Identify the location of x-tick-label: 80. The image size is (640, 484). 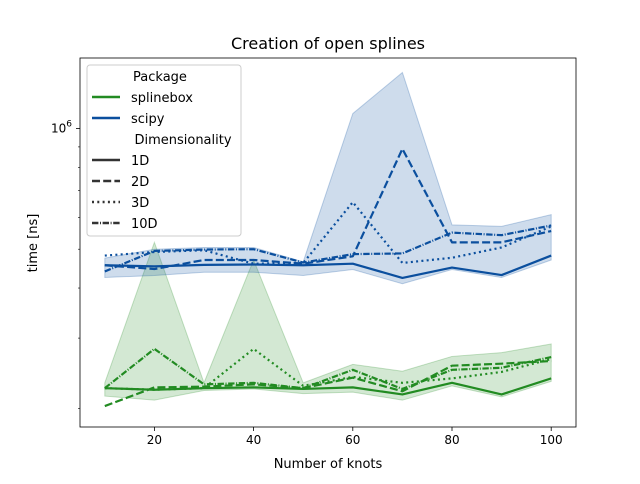
(451, 440).